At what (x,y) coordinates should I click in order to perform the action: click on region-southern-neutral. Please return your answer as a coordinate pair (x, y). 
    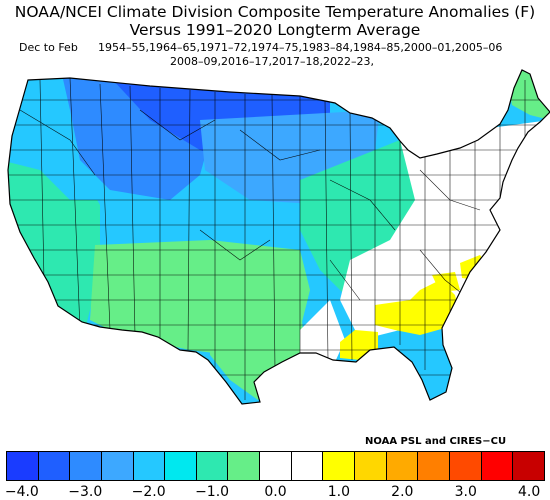
    Looking at the image, I should click on (322, 331).